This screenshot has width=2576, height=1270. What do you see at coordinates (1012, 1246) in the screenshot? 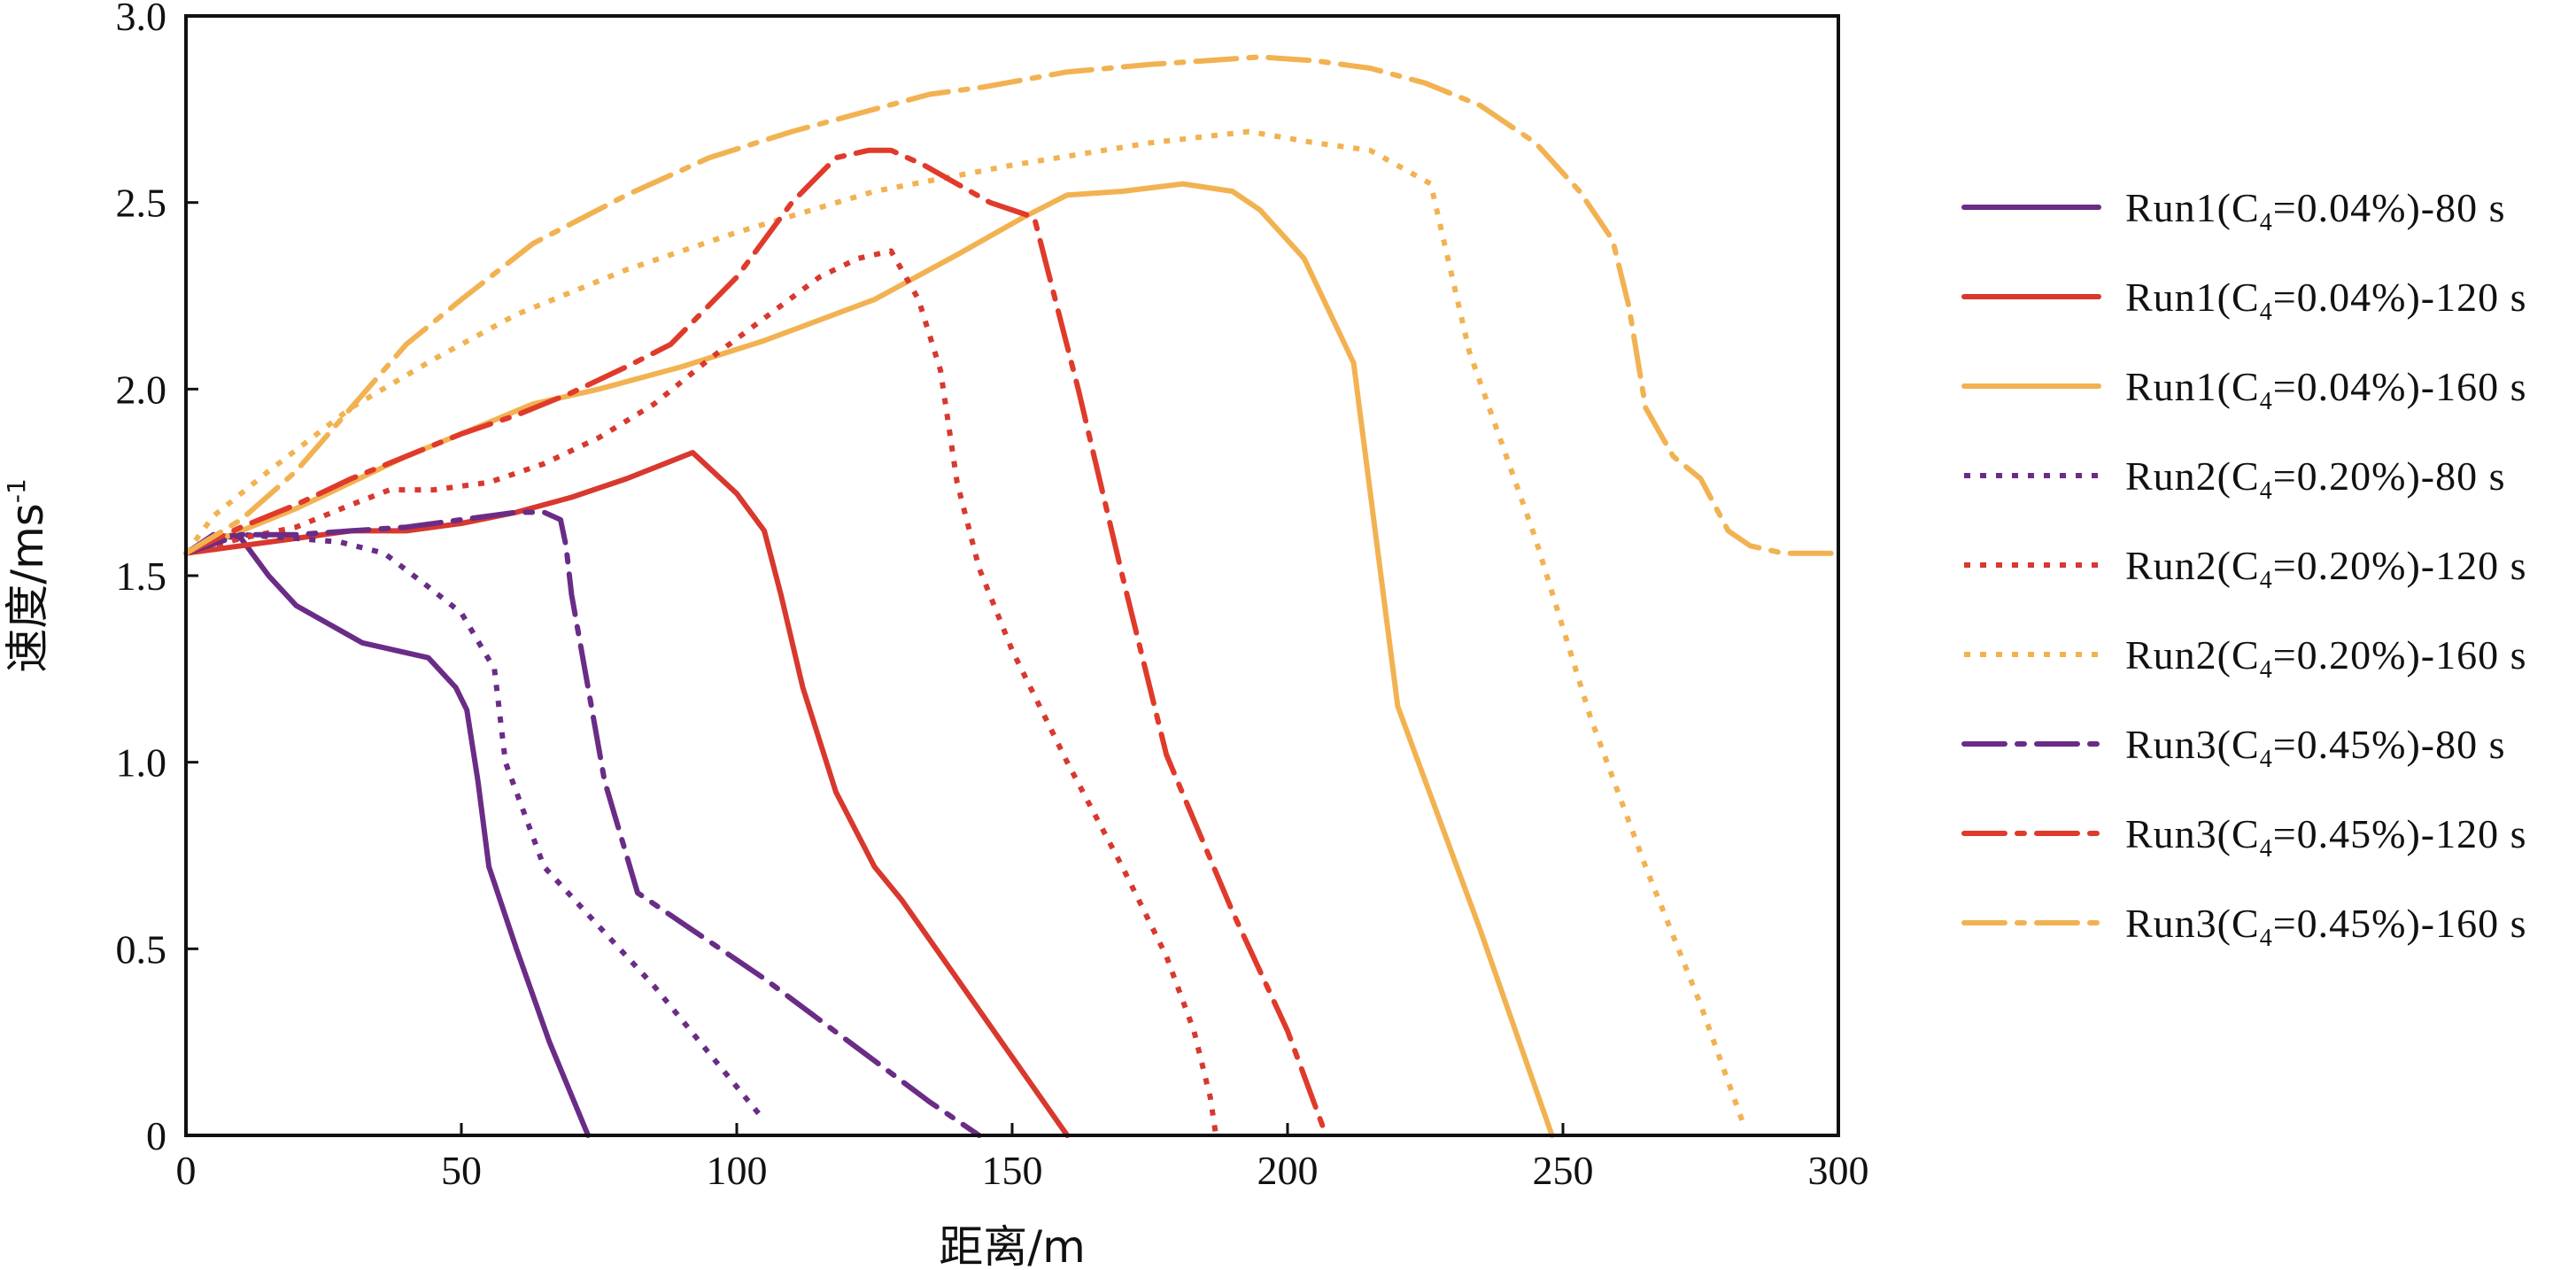
I see `x-axis-title: 距离/m` at bounding box center [1012, 1246].